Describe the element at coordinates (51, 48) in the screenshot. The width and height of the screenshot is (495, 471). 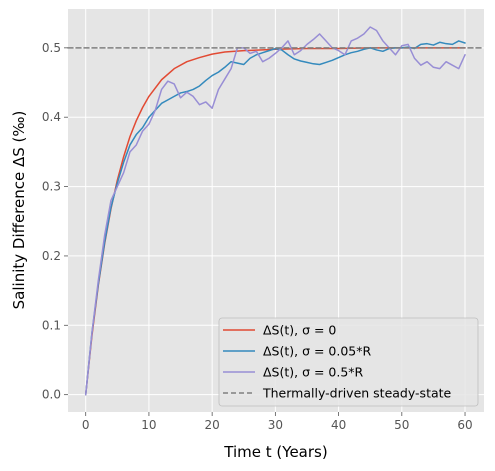
I see `y-tick-label: 0.5` at that location.